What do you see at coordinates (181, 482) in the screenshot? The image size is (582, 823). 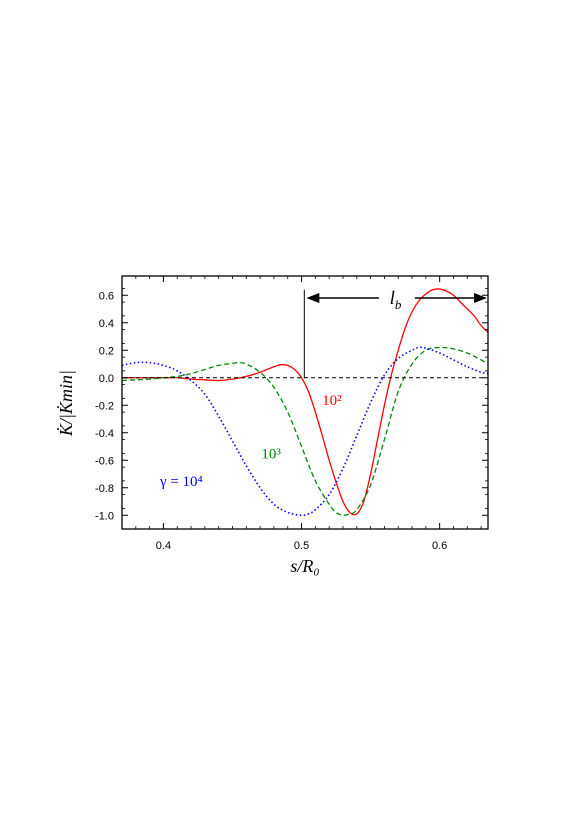 I see `annotation-label-2: γ = 10⁴` at bounding box center [181, 482].